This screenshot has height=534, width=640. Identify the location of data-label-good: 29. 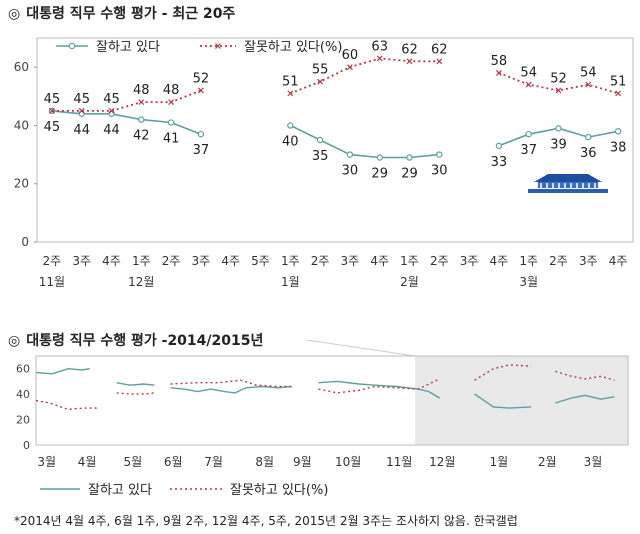
(409, 173).